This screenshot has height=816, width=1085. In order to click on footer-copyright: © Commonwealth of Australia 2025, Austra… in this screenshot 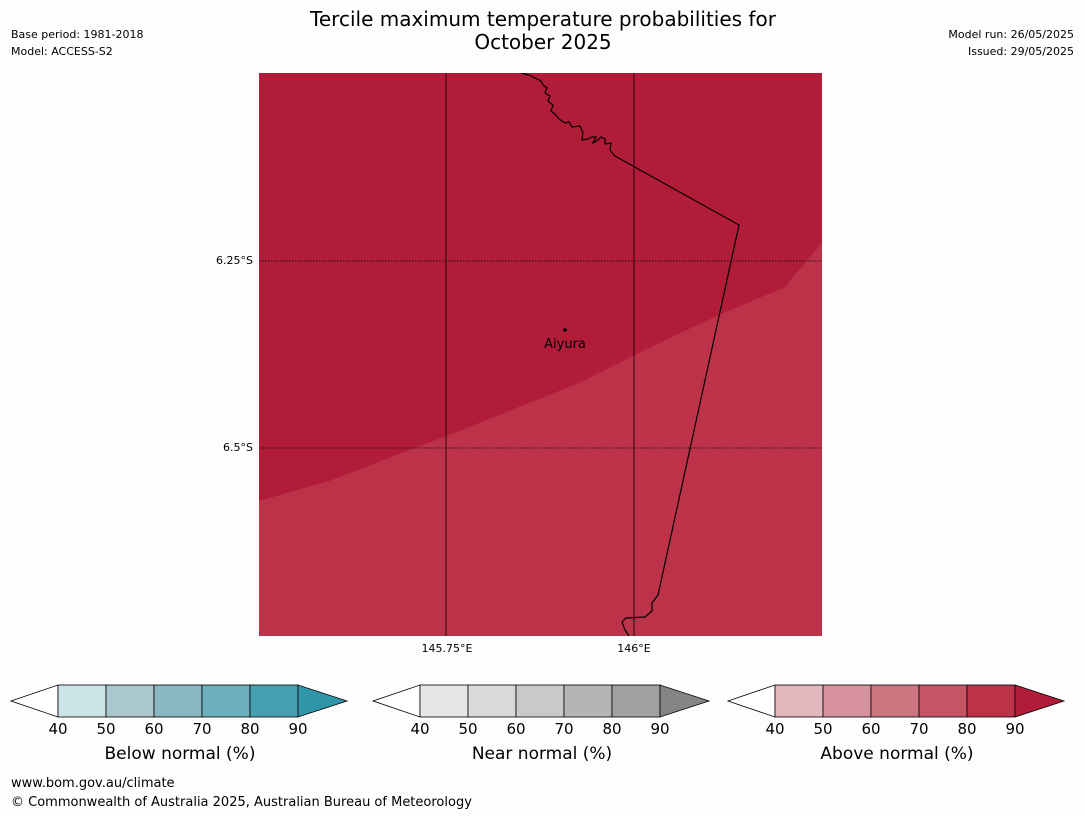, I will do `click(241, 802)`.